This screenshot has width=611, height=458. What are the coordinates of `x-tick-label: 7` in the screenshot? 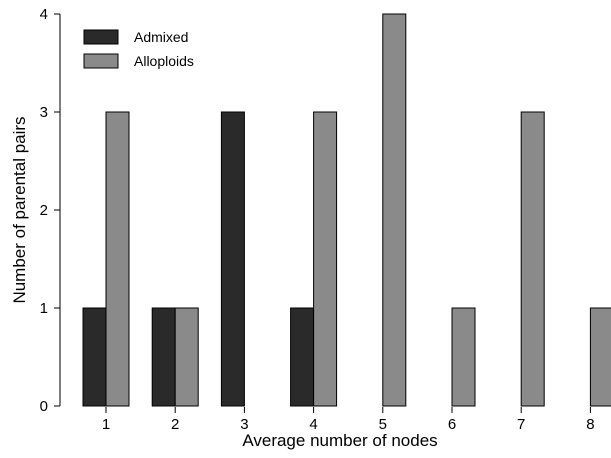 It's located at (521, 424).